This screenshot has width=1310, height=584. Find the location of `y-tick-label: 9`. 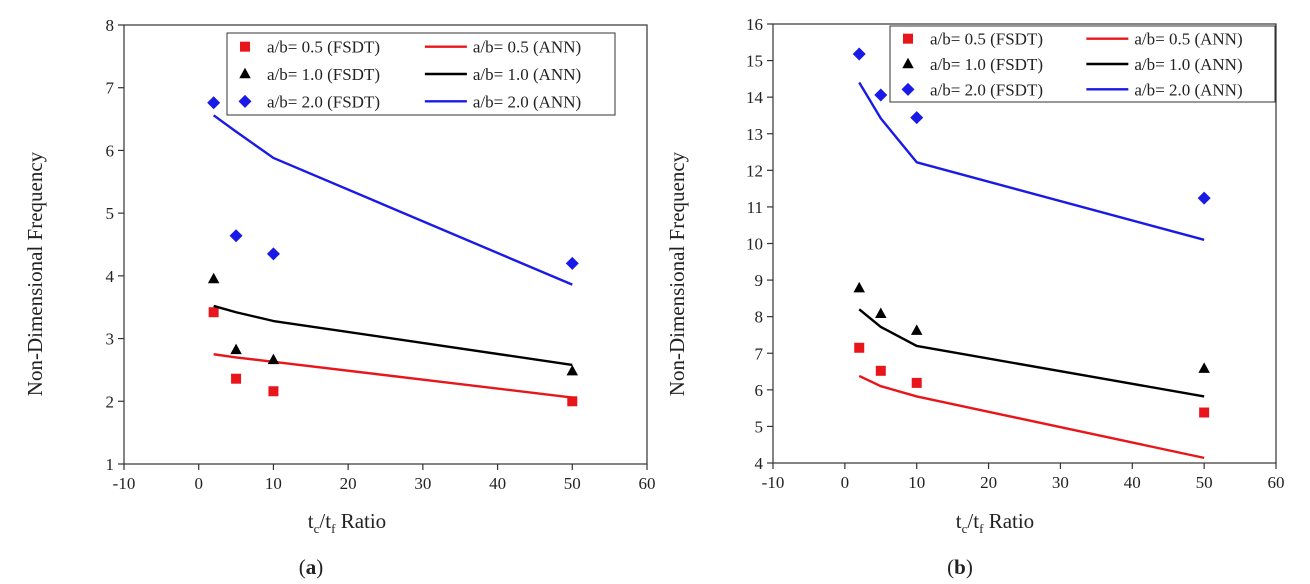

y-tick-label: 9 is located at coordinates (759, 280).